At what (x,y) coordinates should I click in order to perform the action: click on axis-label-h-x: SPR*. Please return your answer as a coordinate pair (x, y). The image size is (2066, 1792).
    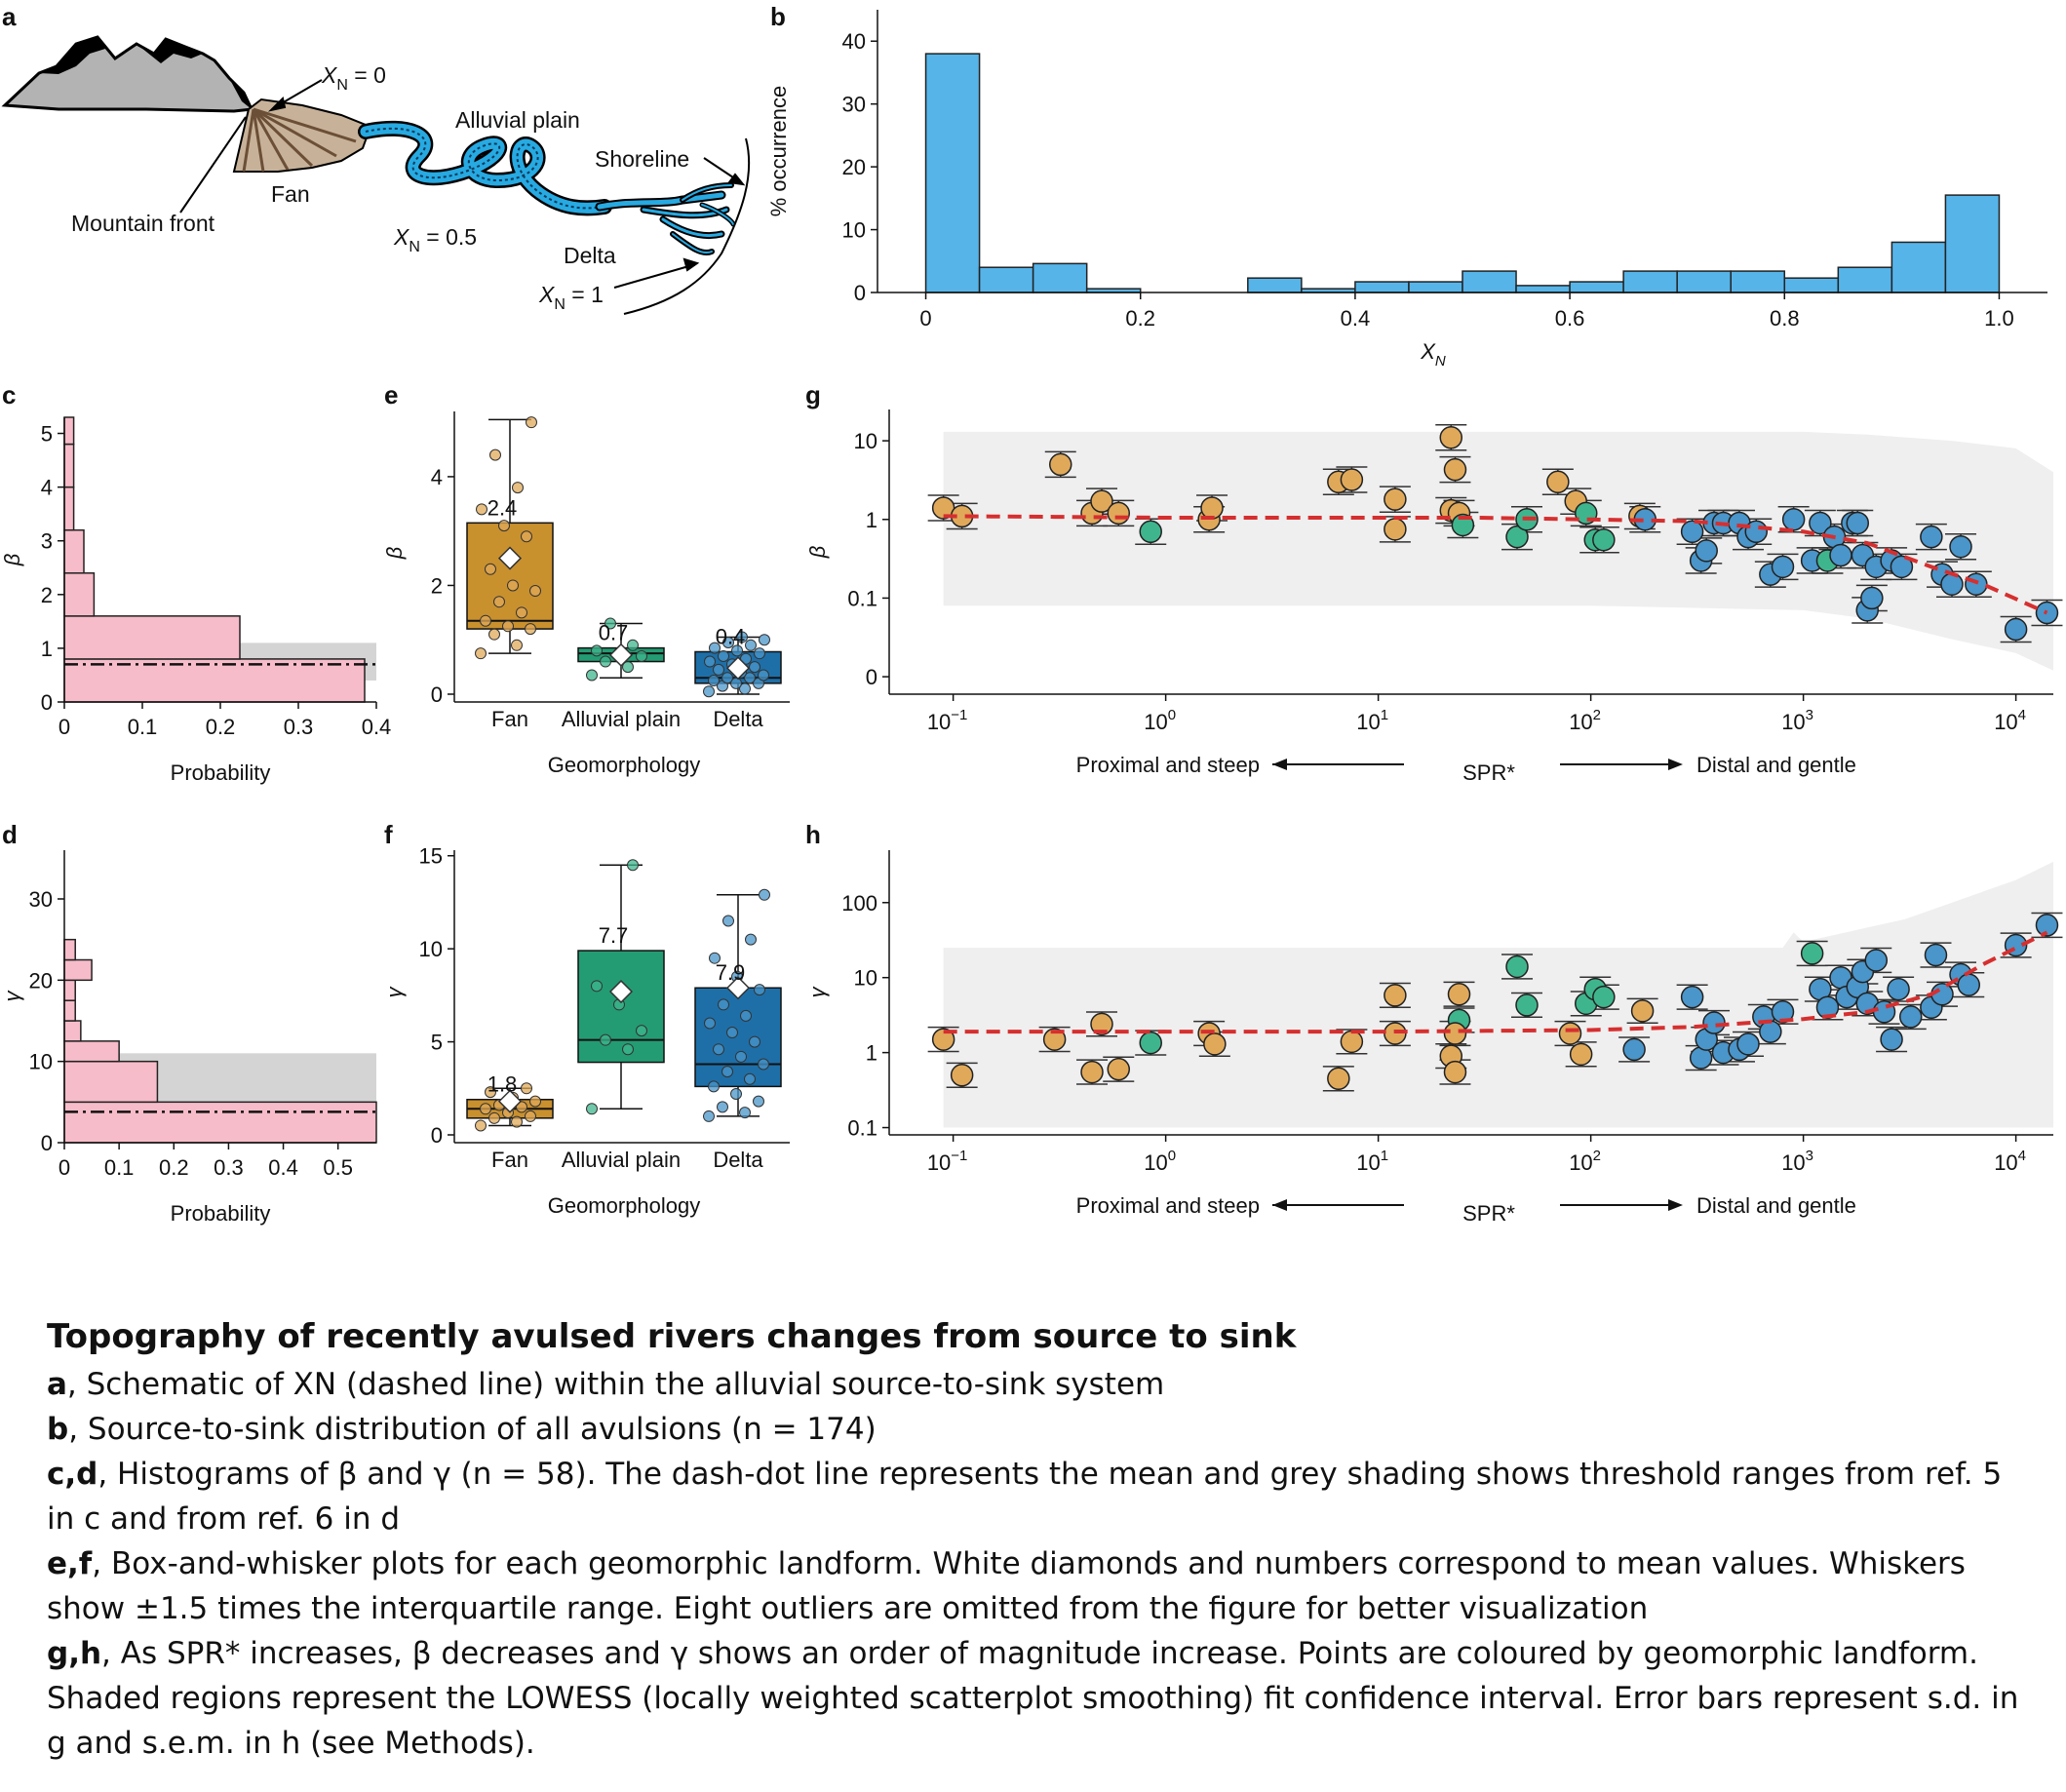
    Looking at the image, I should click on (1488, 1213).